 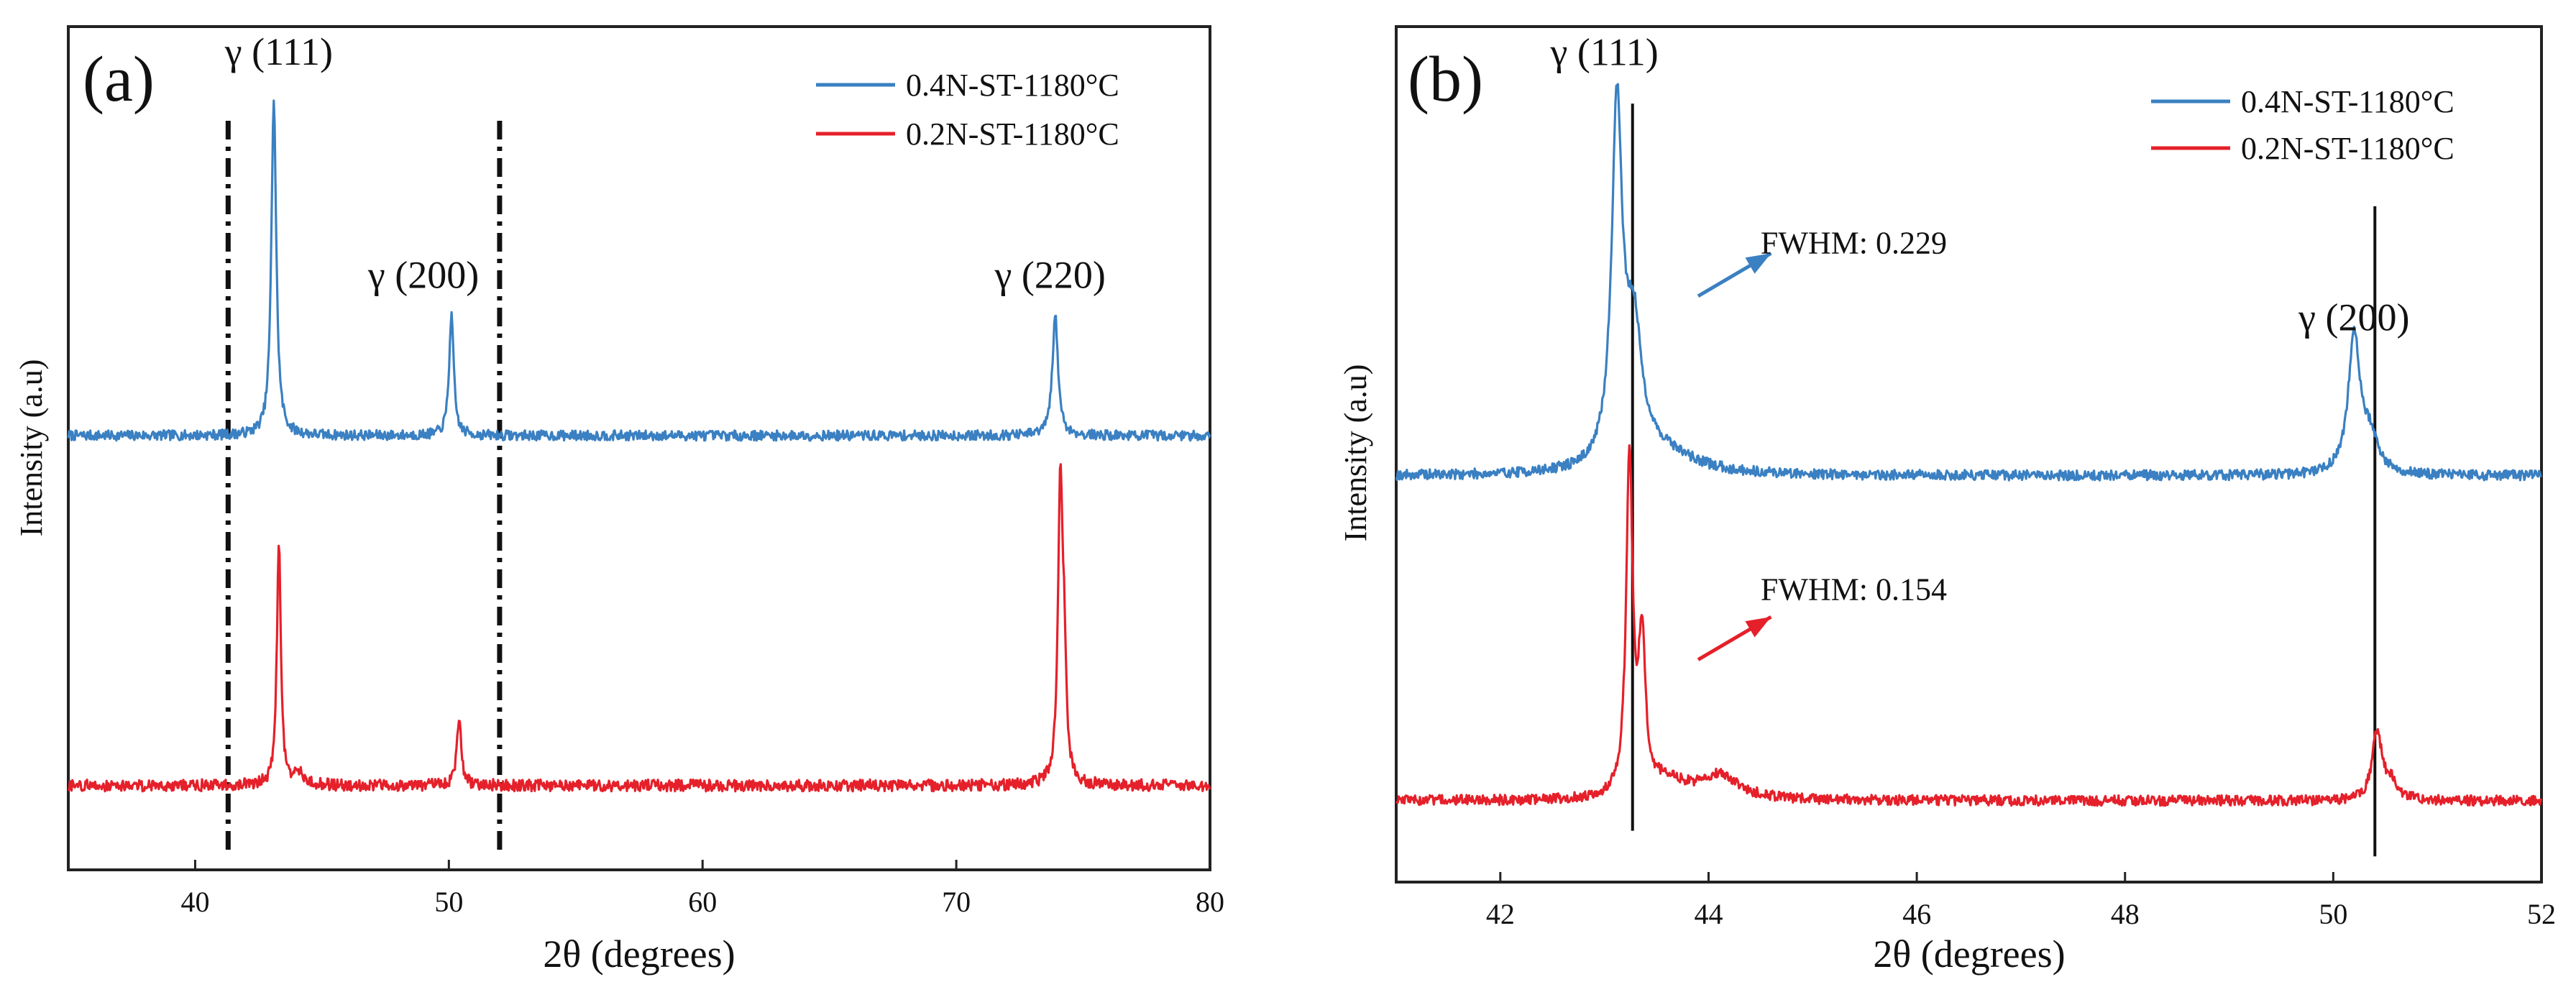 What do you see at coordinates (1854, 242) in the screenshot?
I see `fwhm-annotation: FWHM: 0.229` at bounding box center [1854, 242].